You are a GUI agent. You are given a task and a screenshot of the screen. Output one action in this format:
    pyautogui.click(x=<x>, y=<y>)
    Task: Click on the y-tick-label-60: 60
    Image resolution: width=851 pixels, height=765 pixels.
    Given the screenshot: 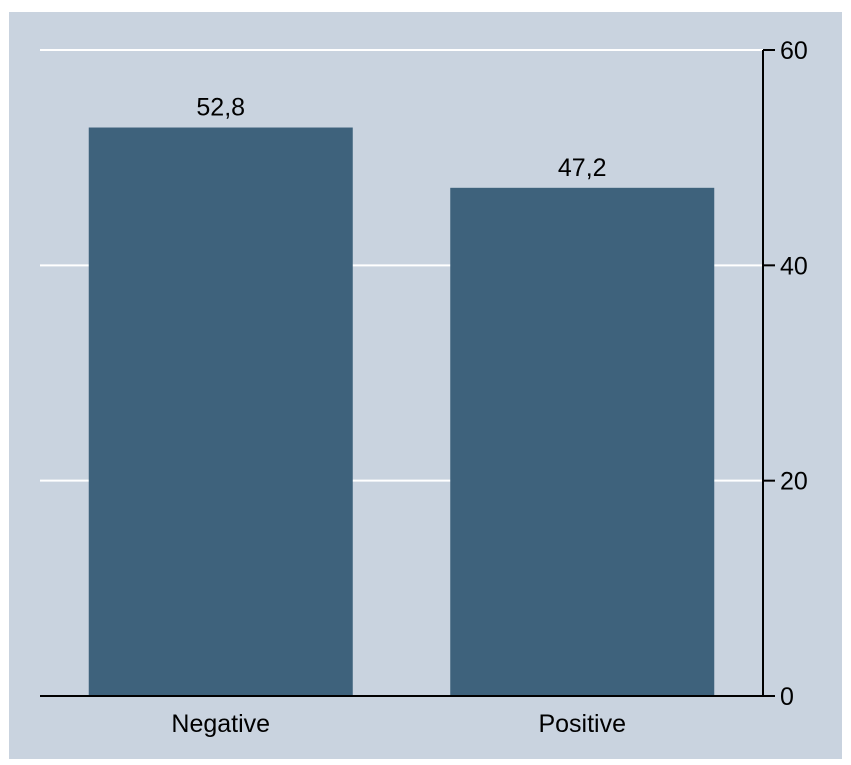 What is the action you would take?
    pyautogui.click(x=794, y=51)
    